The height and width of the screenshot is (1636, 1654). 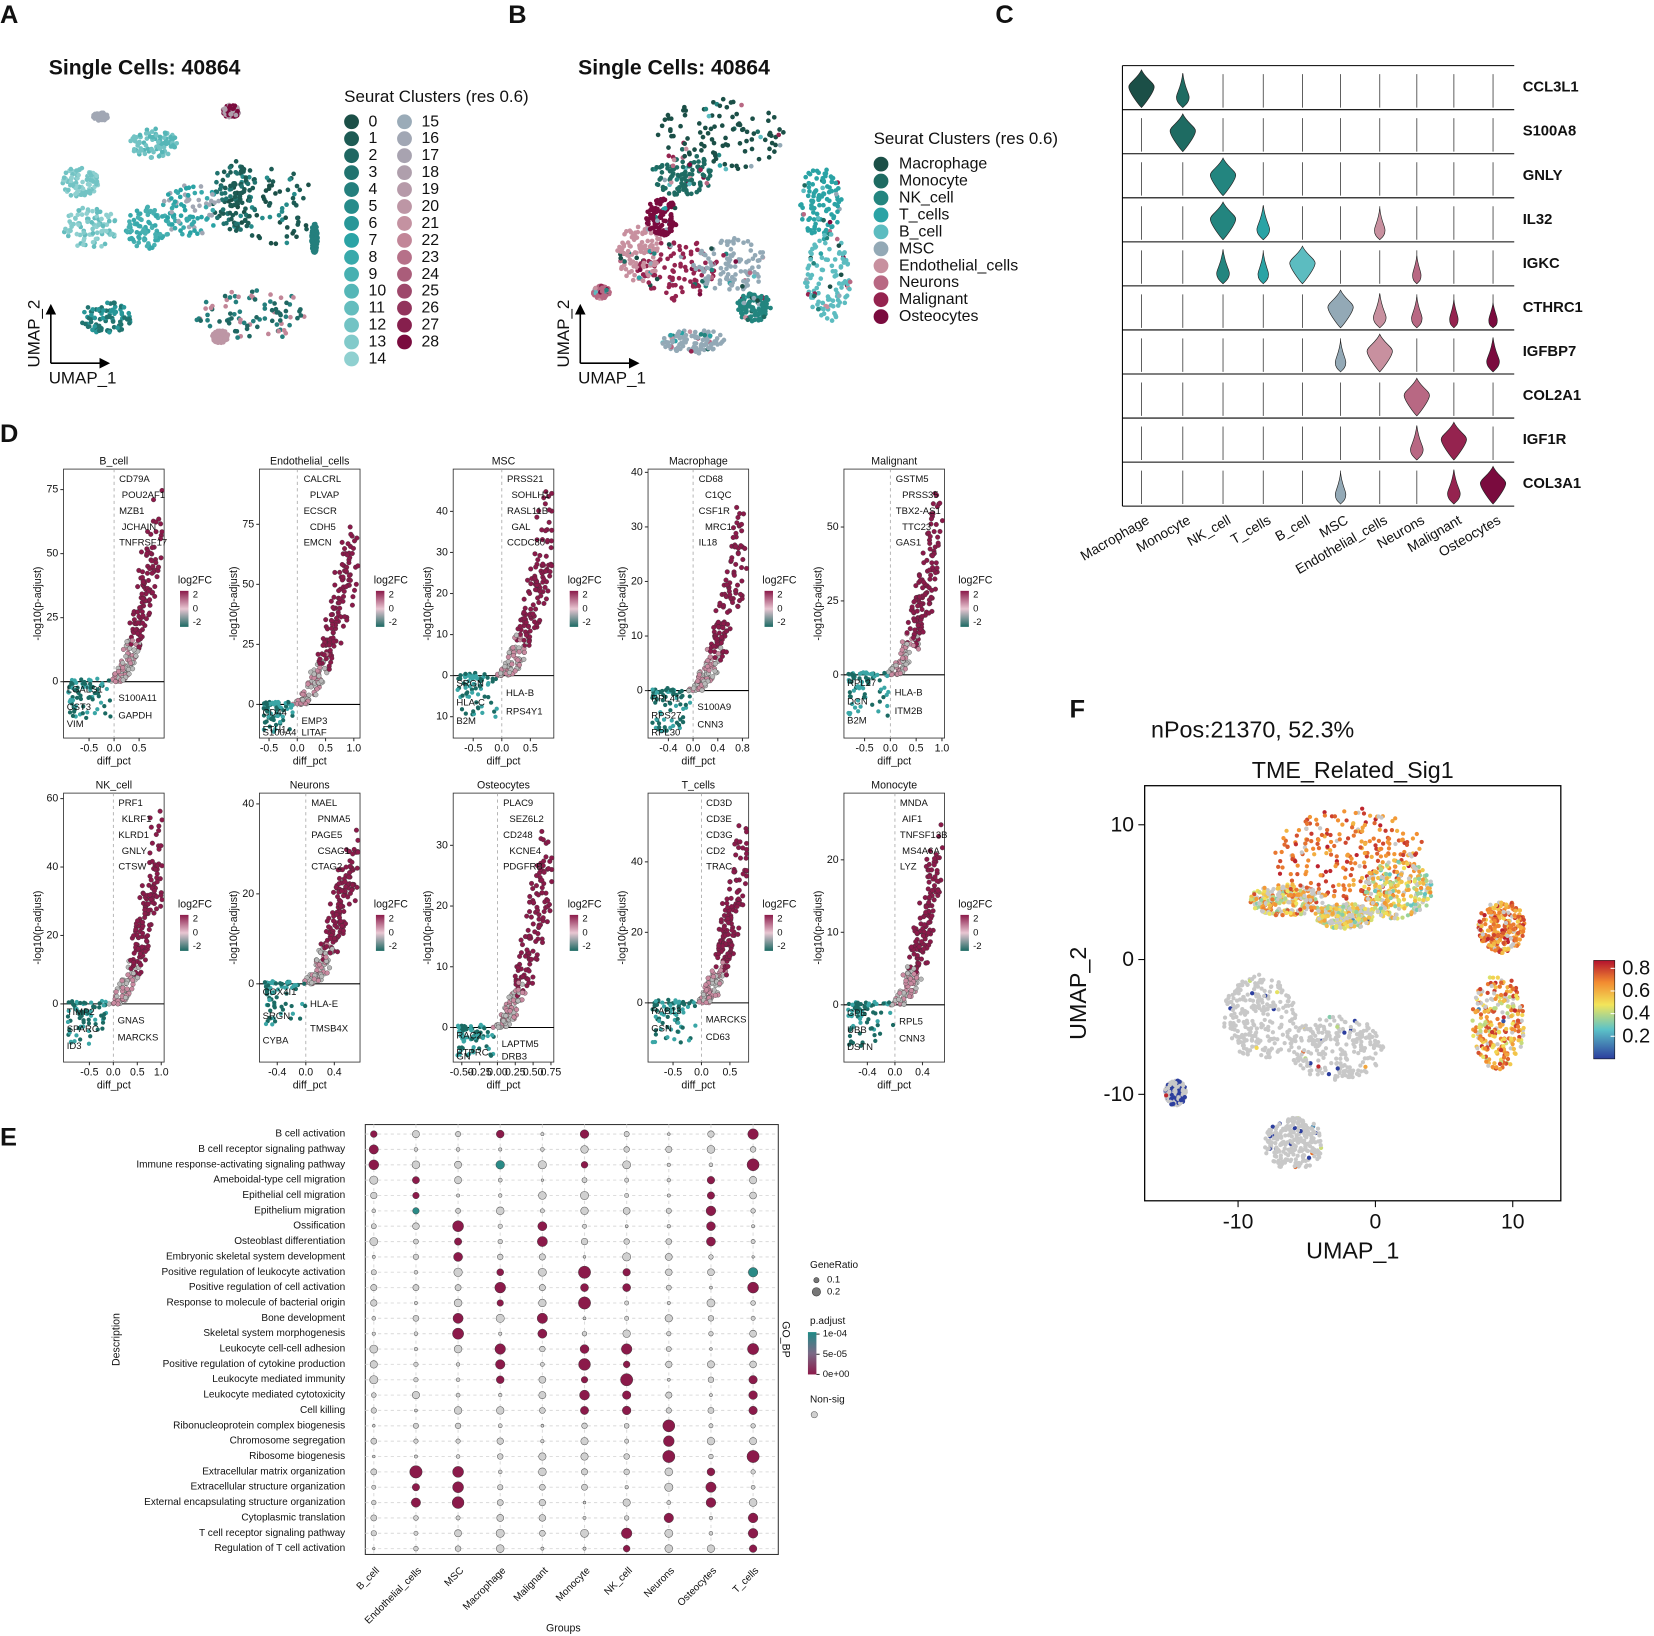 What do you see at coordinates (376, 308) in the screenshot?
I see `legend-entry: 11` at bounding box center [376, 308].